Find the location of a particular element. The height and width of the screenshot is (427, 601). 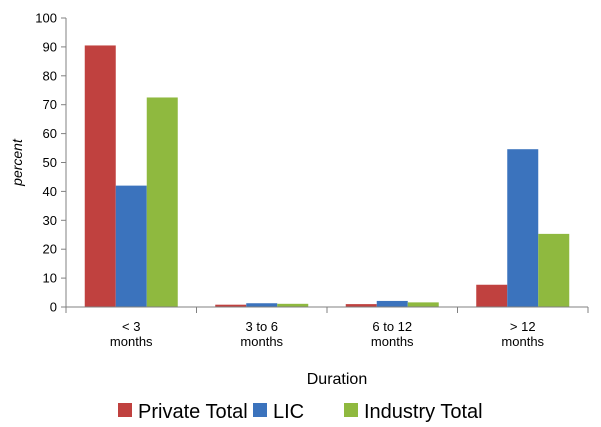

y-tick-label: 0 is located at coordinates (53, 307).